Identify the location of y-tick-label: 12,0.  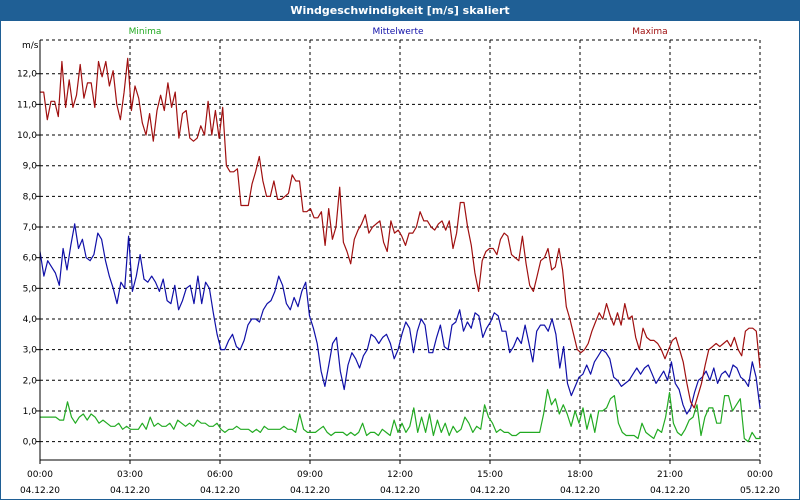
(27, 75).